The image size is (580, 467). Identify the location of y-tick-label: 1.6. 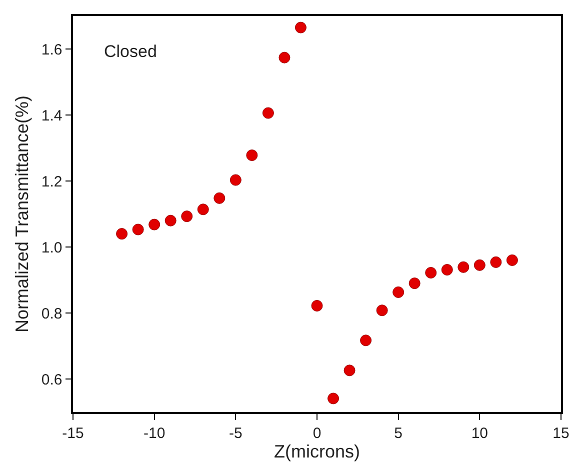
(51, 49).